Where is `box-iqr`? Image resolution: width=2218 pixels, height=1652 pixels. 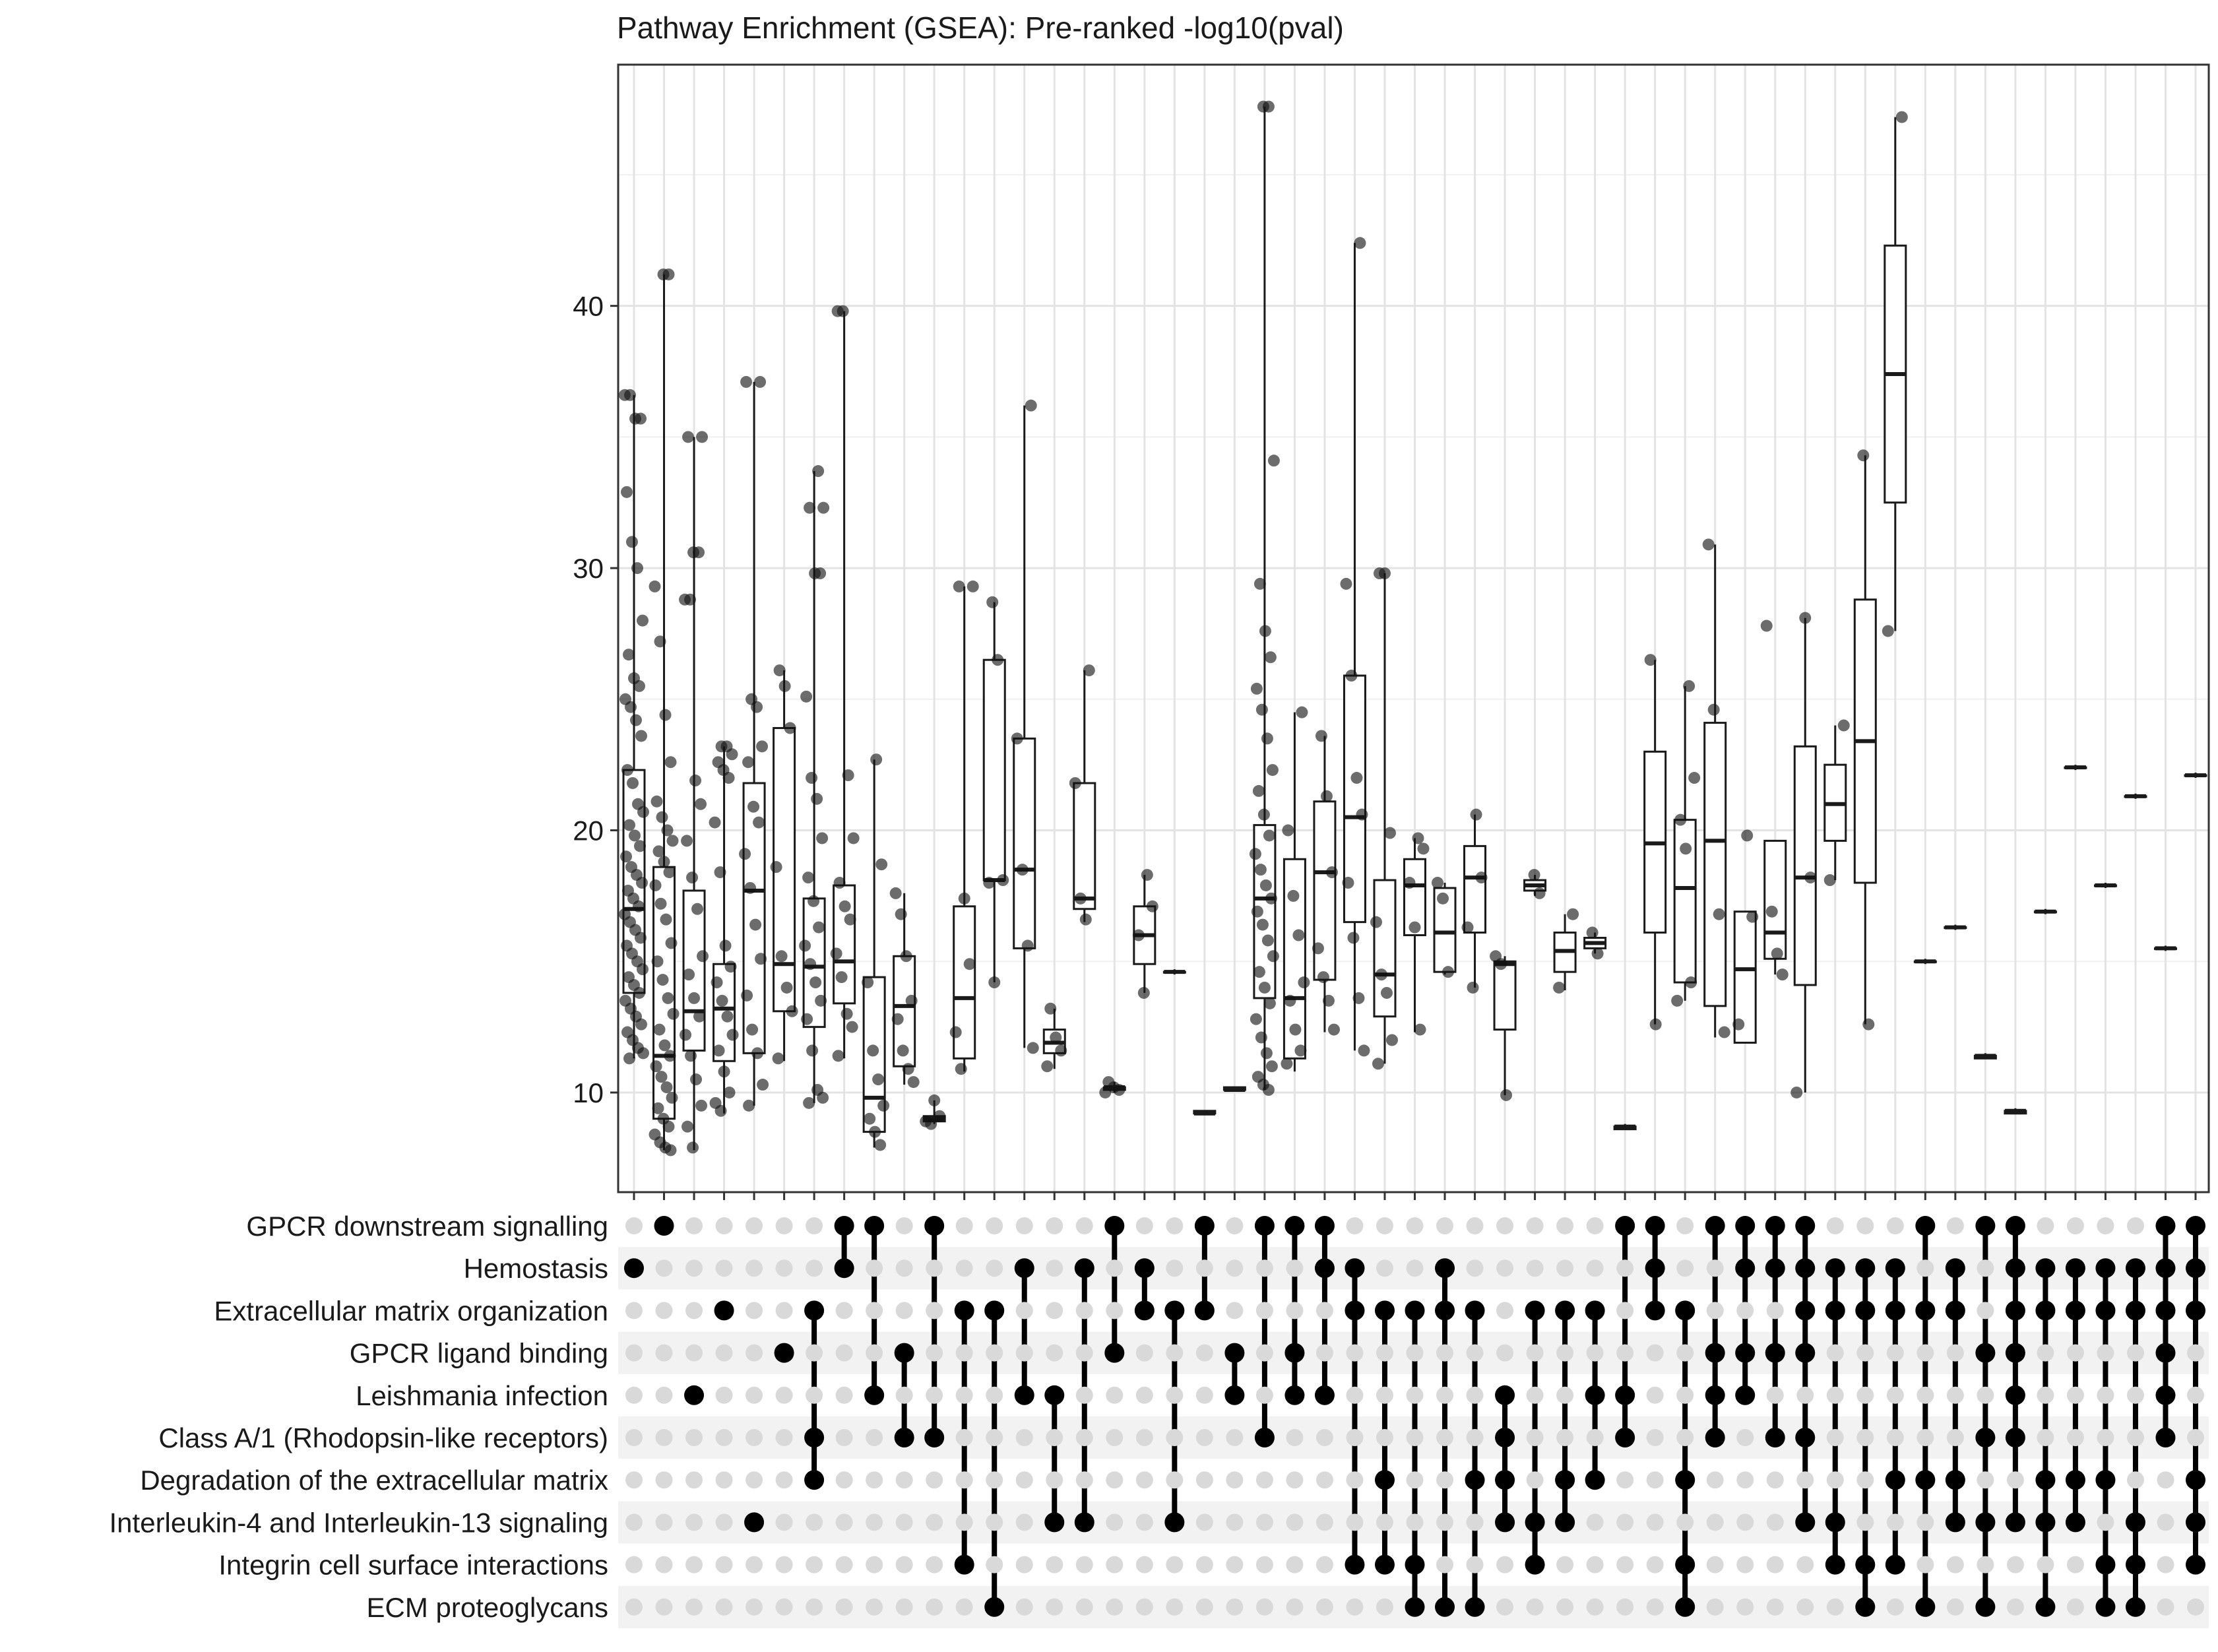 box-iqr is located at coordinates (994, 769).